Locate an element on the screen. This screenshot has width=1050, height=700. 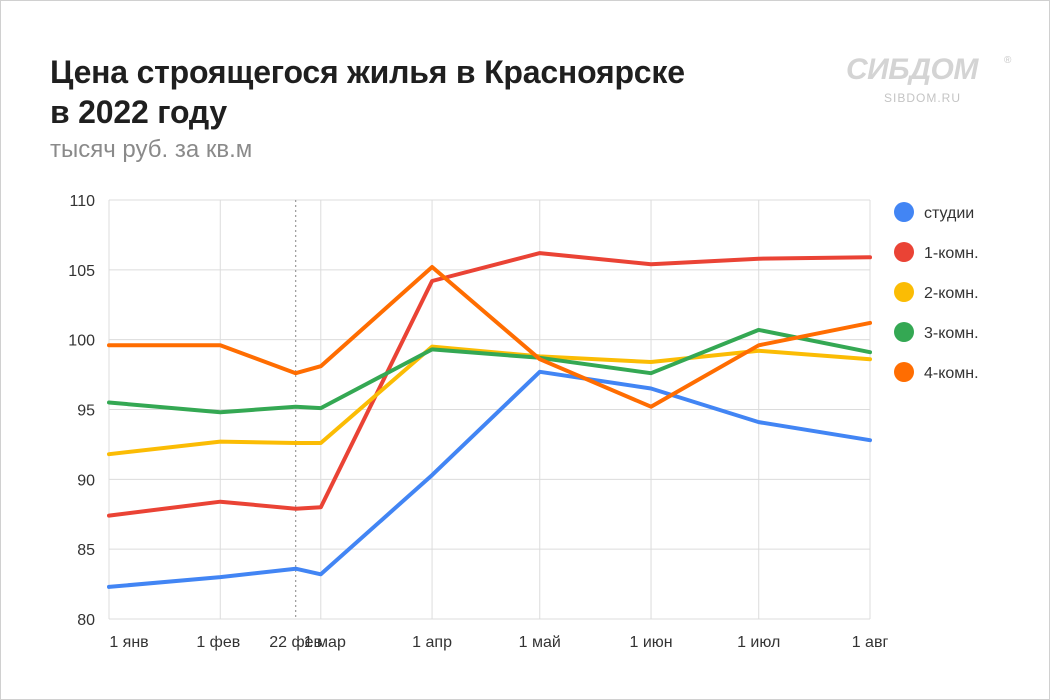
y-tick-label: 100 is located at coordinates (81, 341).